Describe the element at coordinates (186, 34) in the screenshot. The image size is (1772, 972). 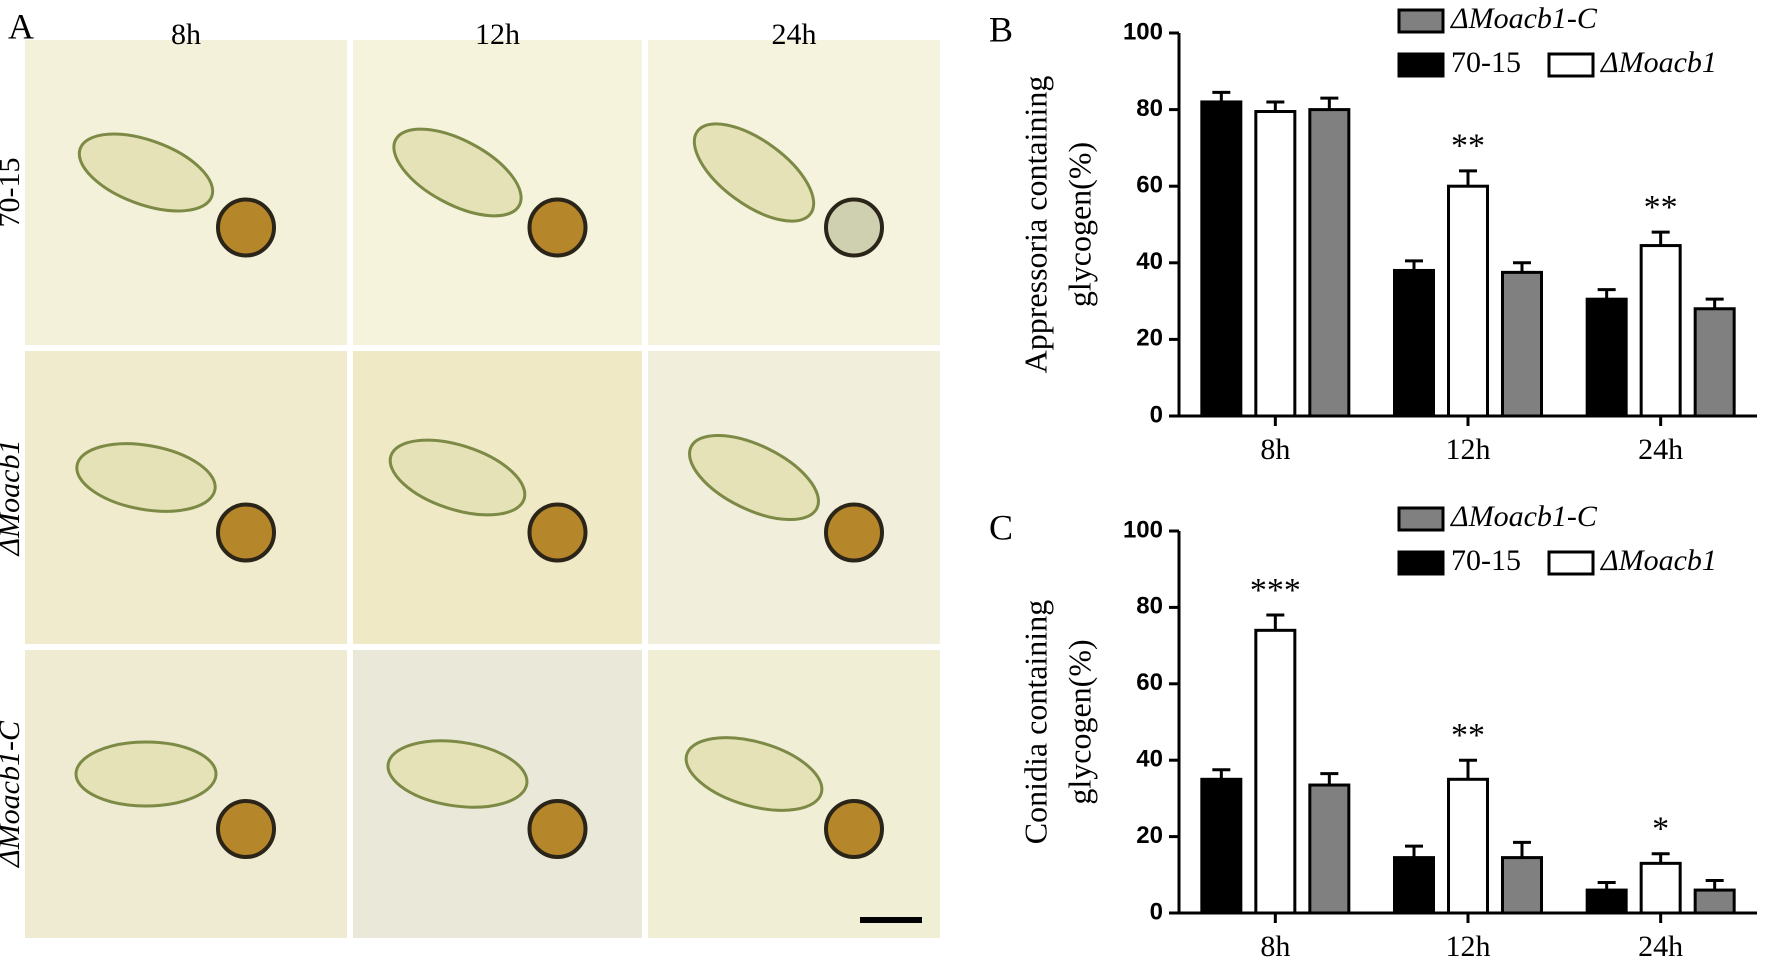
I see `column-label: 8h` at that location.